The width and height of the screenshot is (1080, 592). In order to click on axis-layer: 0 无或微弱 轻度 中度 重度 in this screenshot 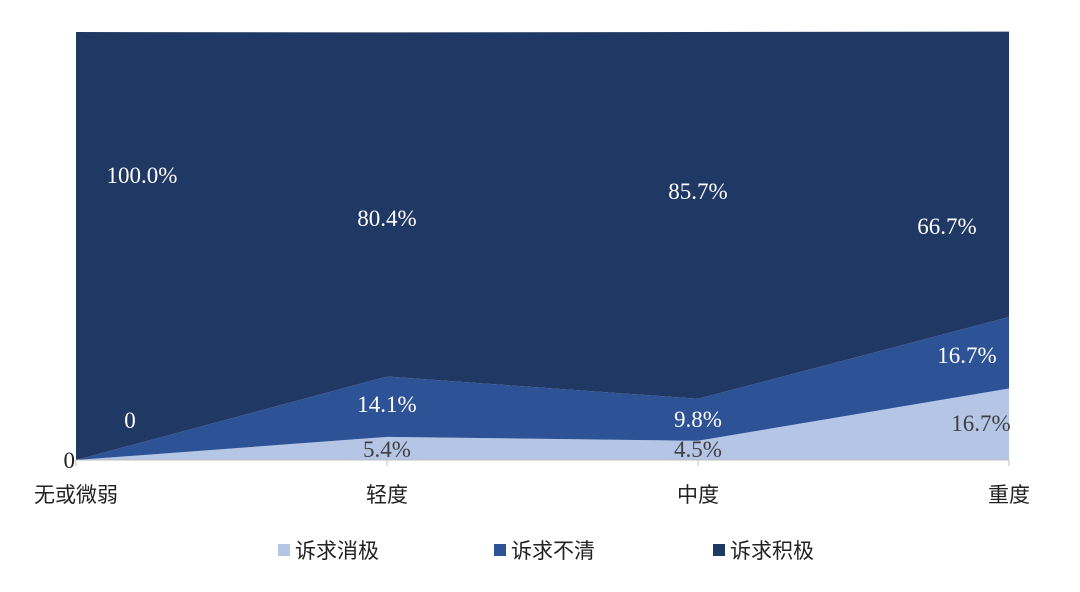, I will do `click(532, 477)`.